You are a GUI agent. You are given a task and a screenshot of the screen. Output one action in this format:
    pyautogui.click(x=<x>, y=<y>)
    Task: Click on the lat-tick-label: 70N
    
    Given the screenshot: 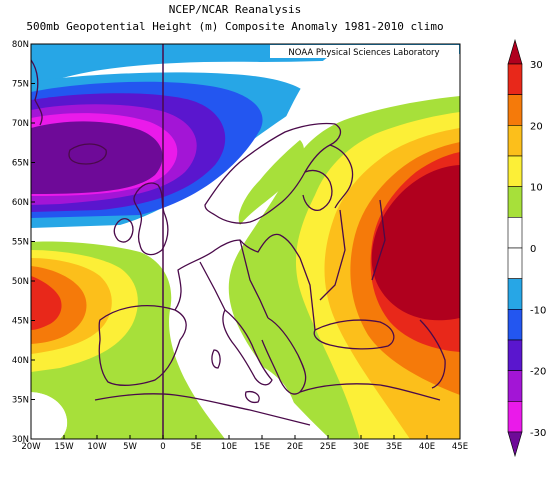 What is the action you would take?
    pyautogui.click(x=20, y=124)
    